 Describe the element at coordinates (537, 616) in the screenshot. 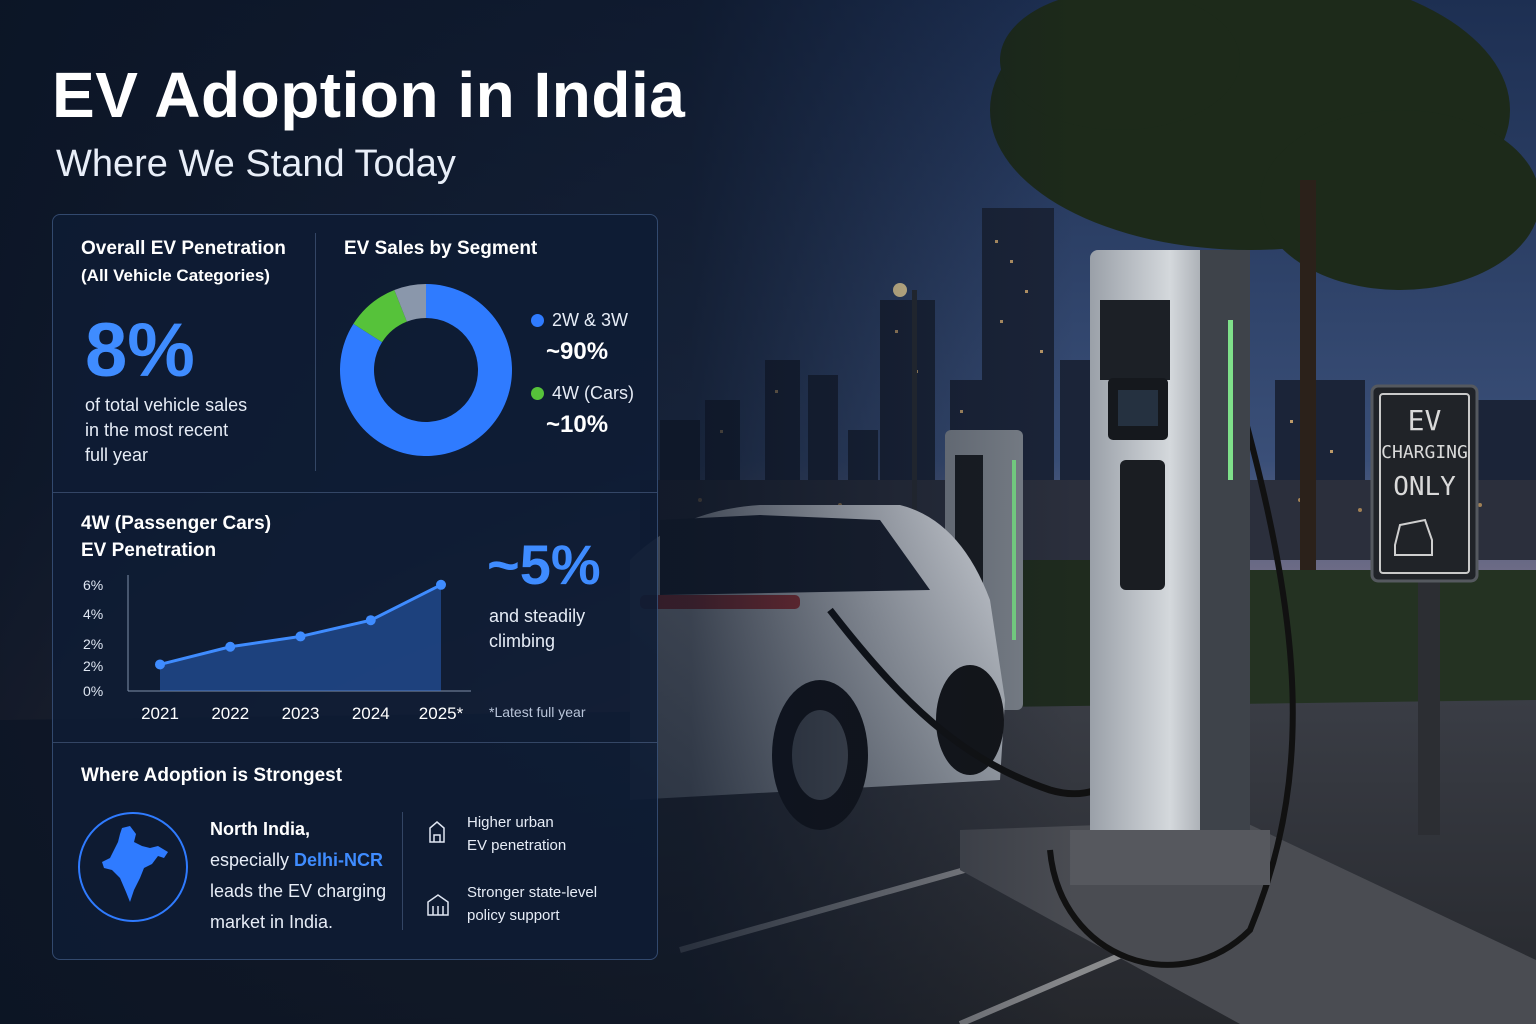

I see `cars-callout-line1: and steadily` at that location.